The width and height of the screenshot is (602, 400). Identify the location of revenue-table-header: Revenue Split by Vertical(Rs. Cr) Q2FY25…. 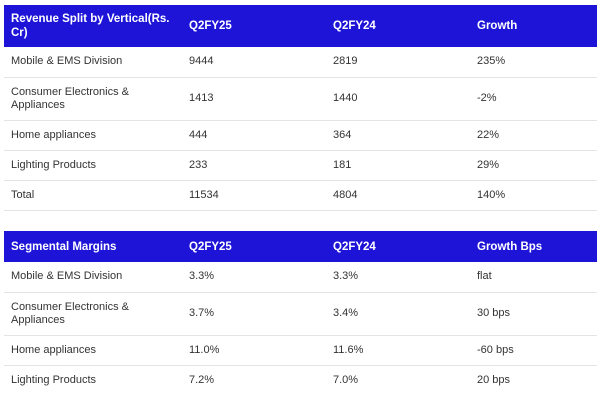
(300, 26).